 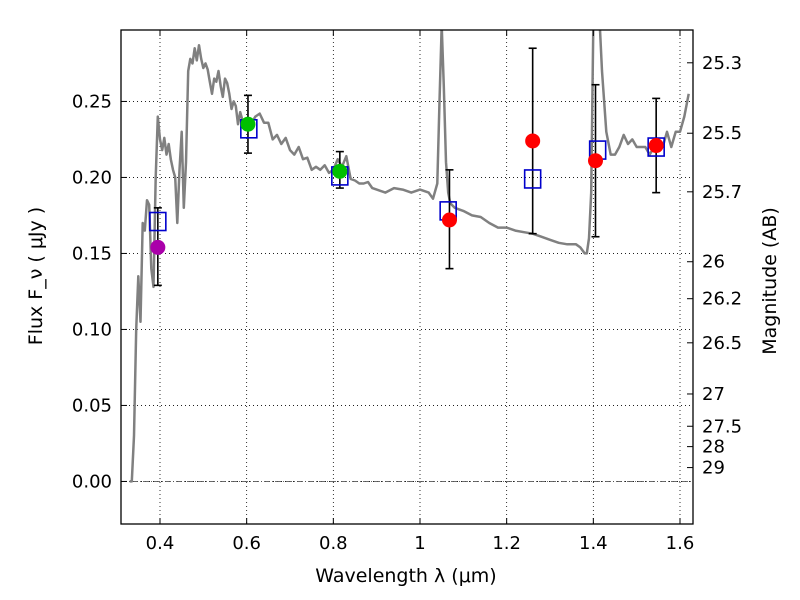 I want to click on x-tick-label: 1, so click(x=419, y=543).